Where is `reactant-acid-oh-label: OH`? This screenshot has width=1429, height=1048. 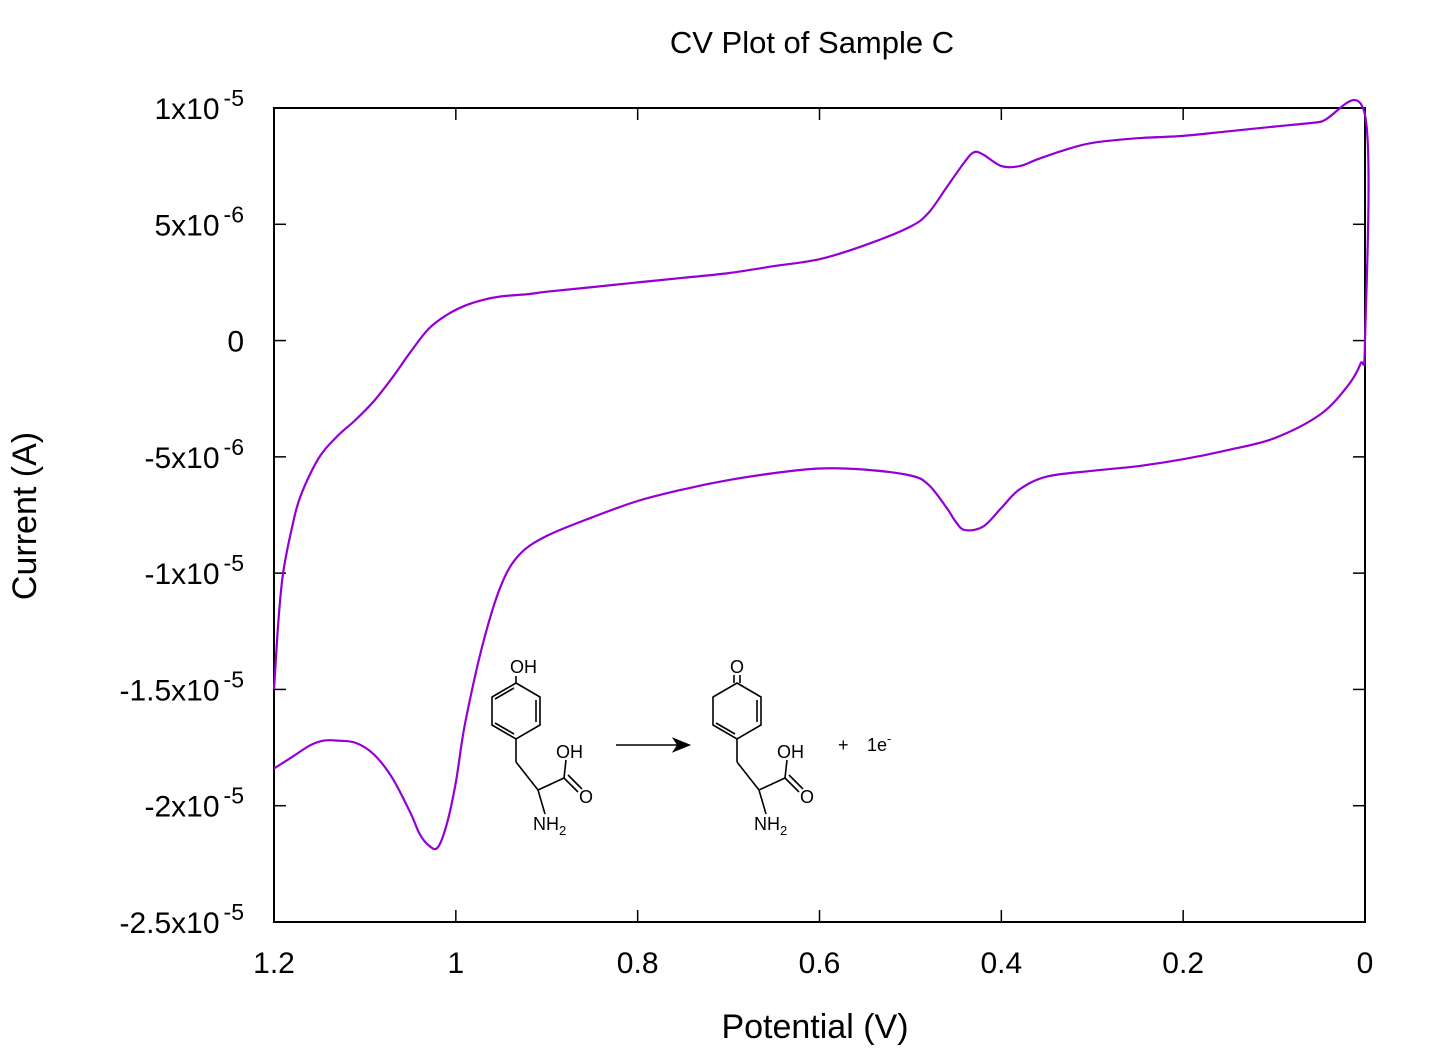 reactant-acid-oh-label: OH is located at coordinates (569, 752).